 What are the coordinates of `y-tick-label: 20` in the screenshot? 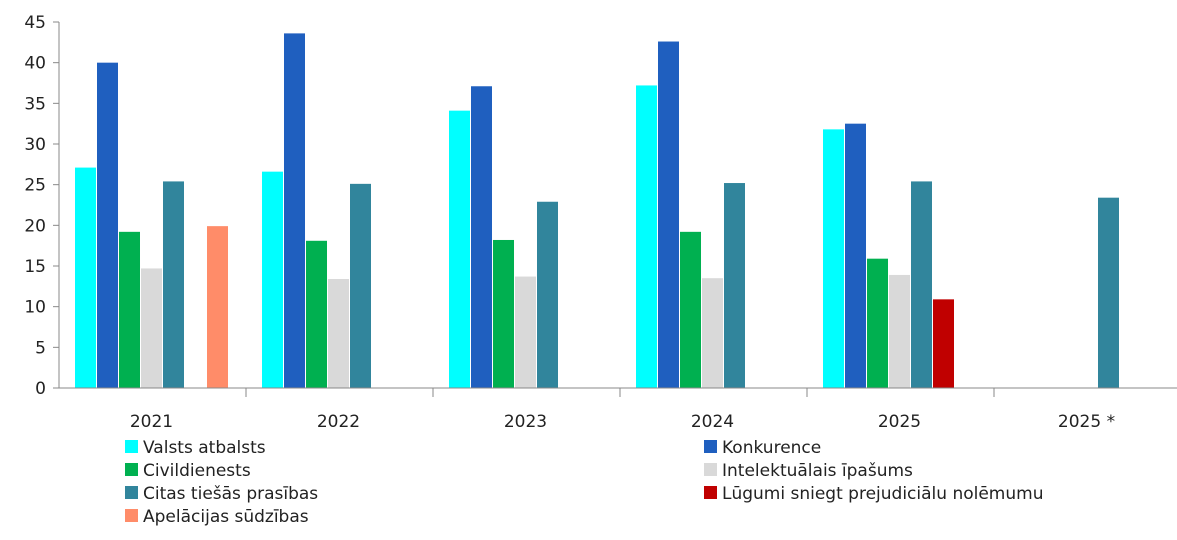 It's located at (35, 226).